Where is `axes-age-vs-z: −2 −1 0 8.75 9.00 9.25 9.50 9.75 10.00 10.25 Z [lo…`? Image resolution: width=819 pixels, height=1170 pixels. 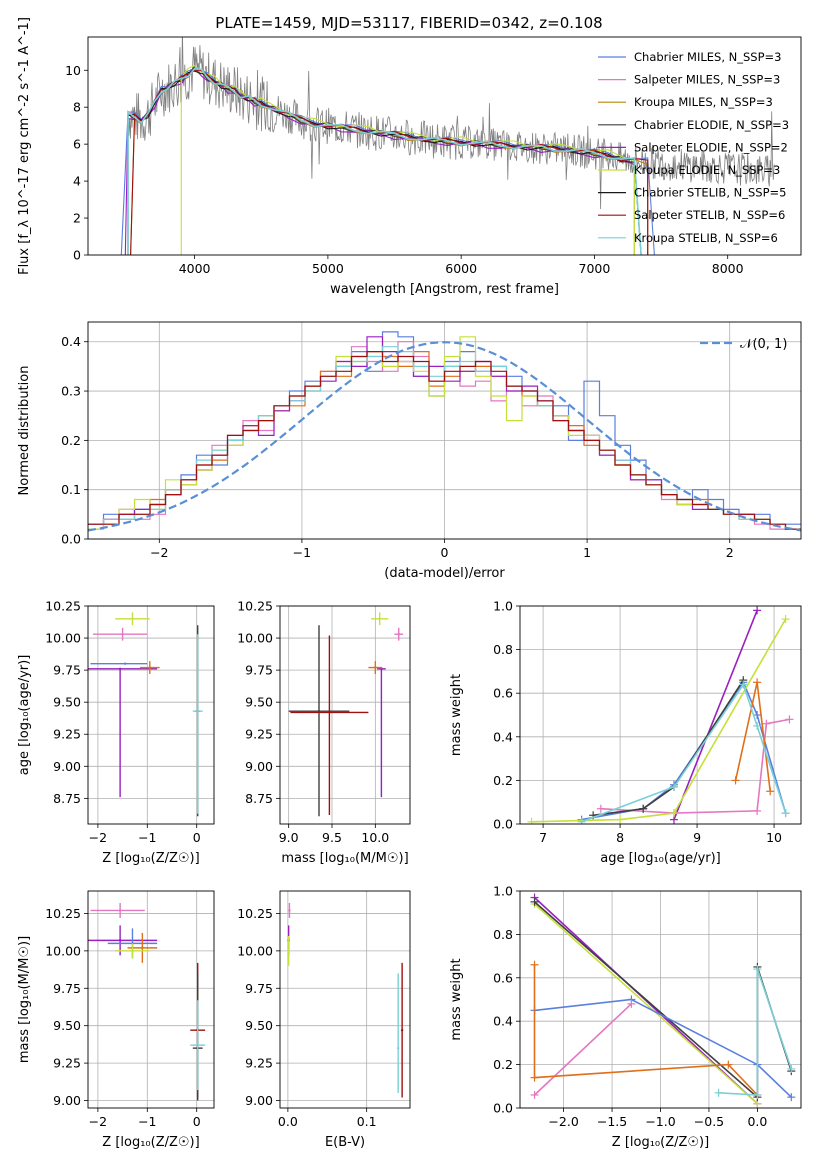 axes-age-vs-z: −2 −1 0 8.75 9.00 9.25 9.50 9.75 10.00 10.25 Z [lo… is located at coordinates (116, 732).